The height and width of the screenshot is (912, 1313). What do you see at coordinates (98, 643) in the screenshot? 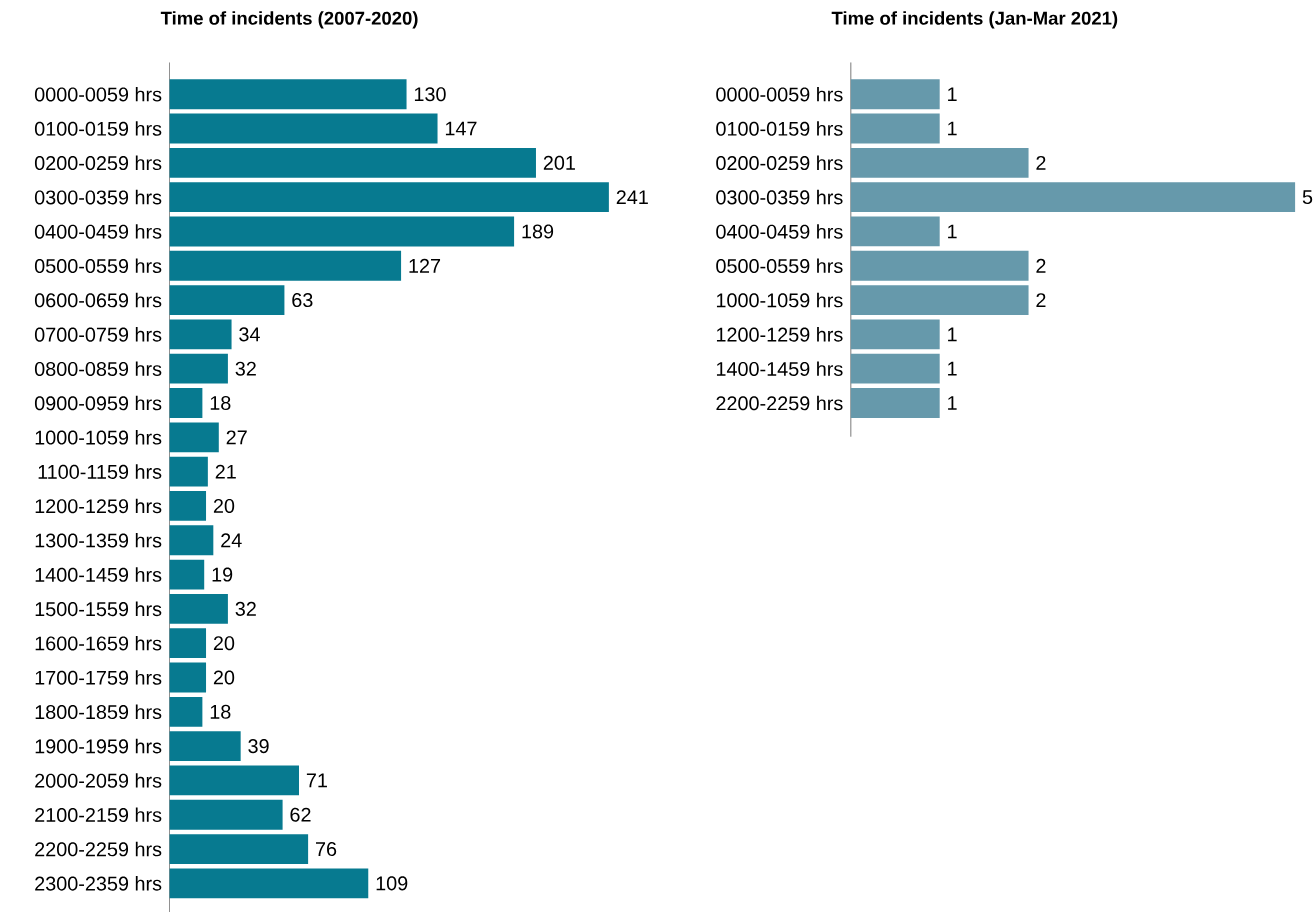
I see `y-tick-label: 1600-1659 hrs` at bounding box center [98, 643].